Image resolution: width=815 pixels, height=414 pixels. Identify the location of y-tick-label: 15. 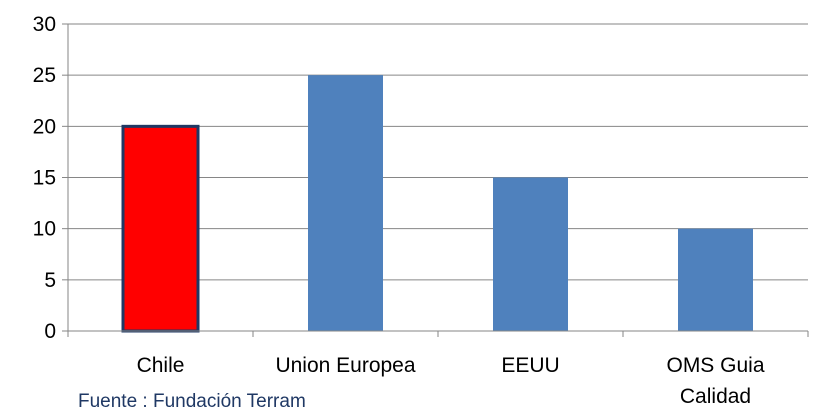
(44, 178).